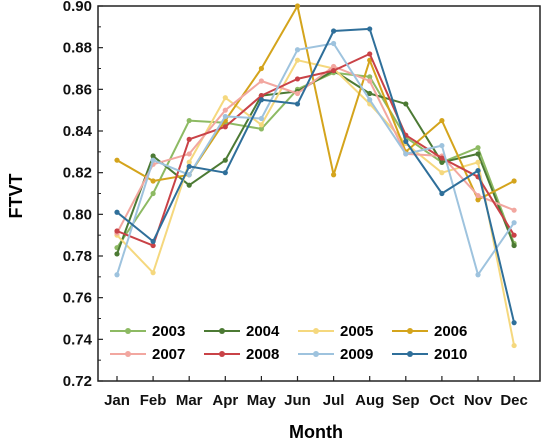  Describe the element at coordinates (78, 131) in the screenshot. I see `y-tick-label: 0.84` at that location.